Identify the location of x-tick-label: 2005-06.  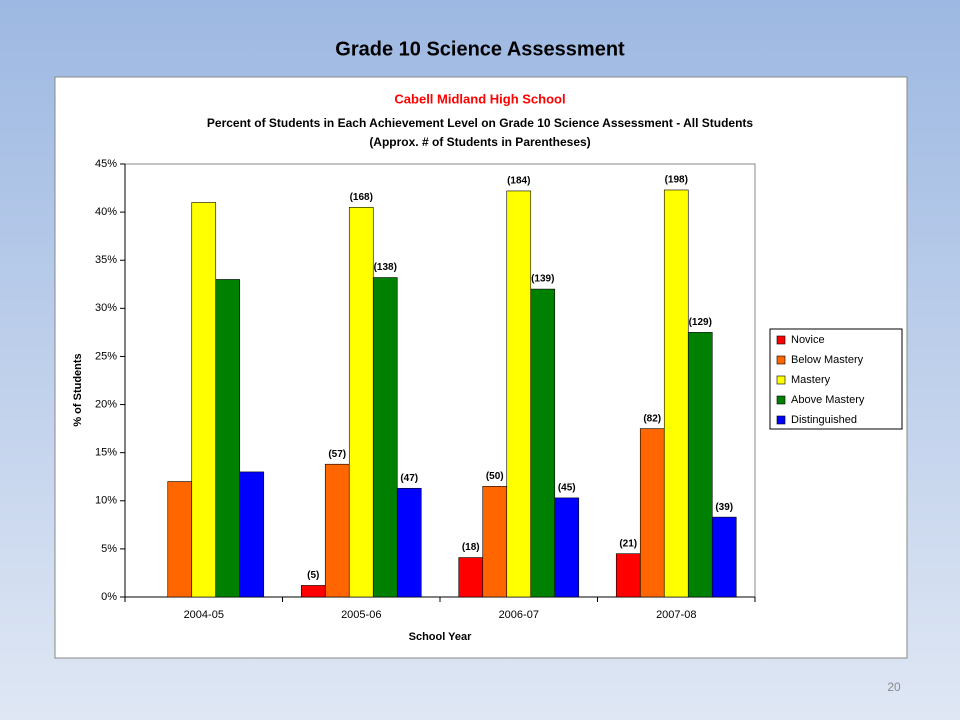
(361, 615).